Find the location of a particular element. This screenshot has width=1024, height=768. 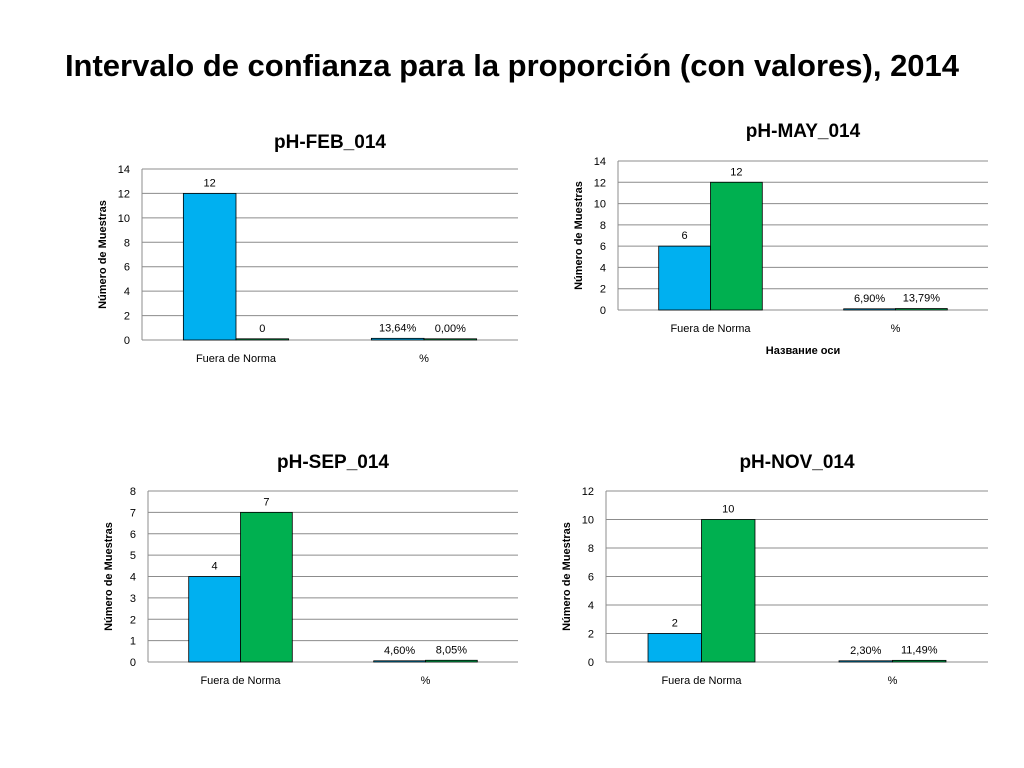

chart-title: pH-SEP_014 is located at coordinates (333, 462).